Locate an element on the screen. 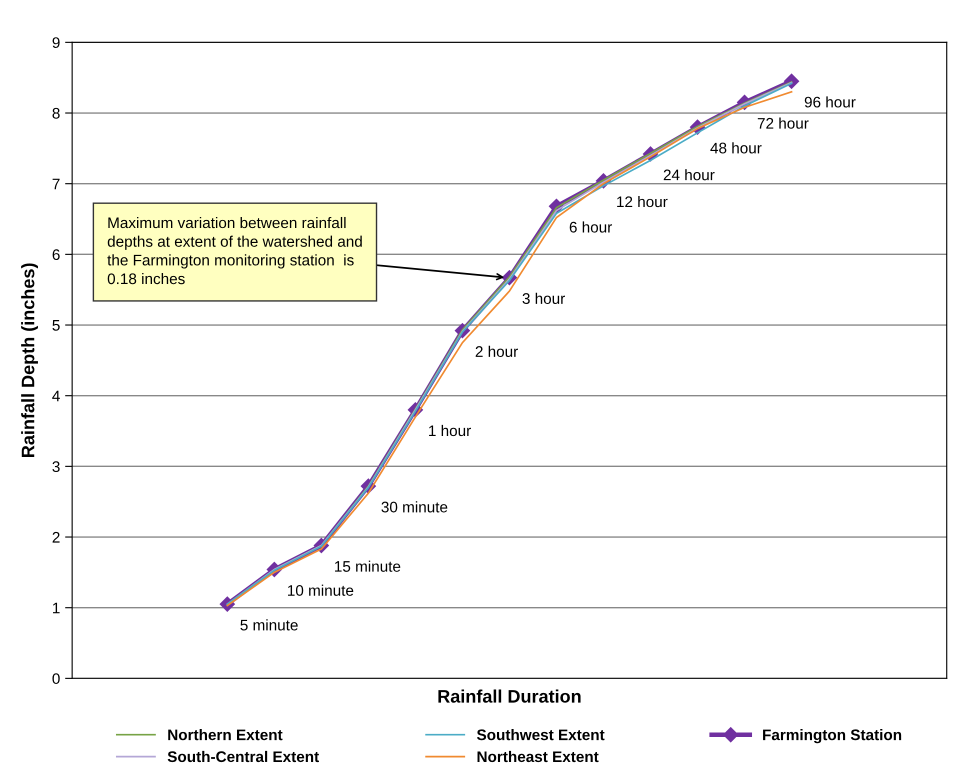 The height and width of the screenshot is (770, 975). annotation: Maximum variation between rainfall depths at extent of the watershed and the Farmington monitoring station is 0.18 inches is located at coordinates (234, 250).